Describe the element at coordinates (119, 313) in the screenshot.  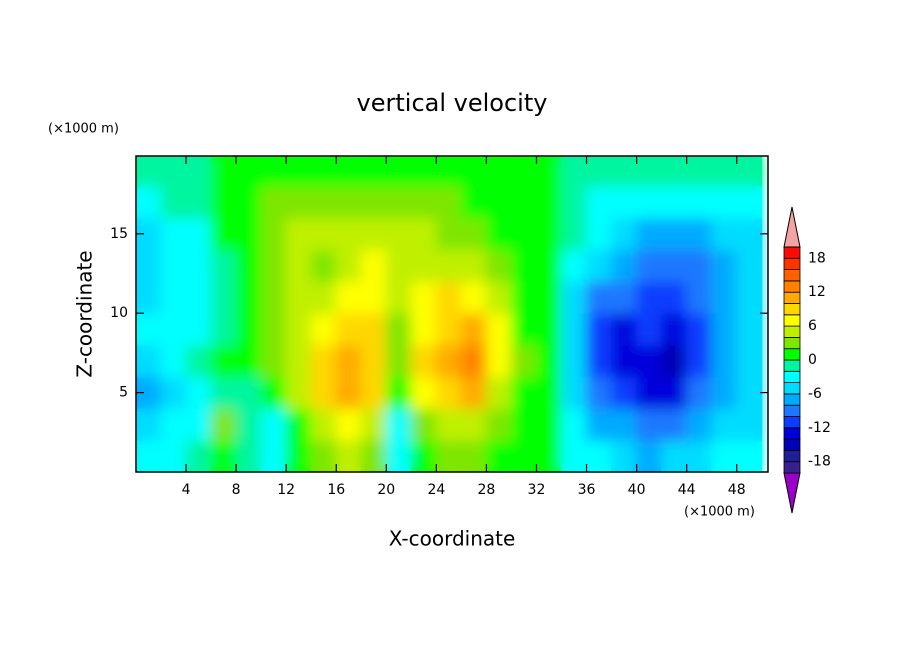
I see `y-tick-label: 10` at that location.